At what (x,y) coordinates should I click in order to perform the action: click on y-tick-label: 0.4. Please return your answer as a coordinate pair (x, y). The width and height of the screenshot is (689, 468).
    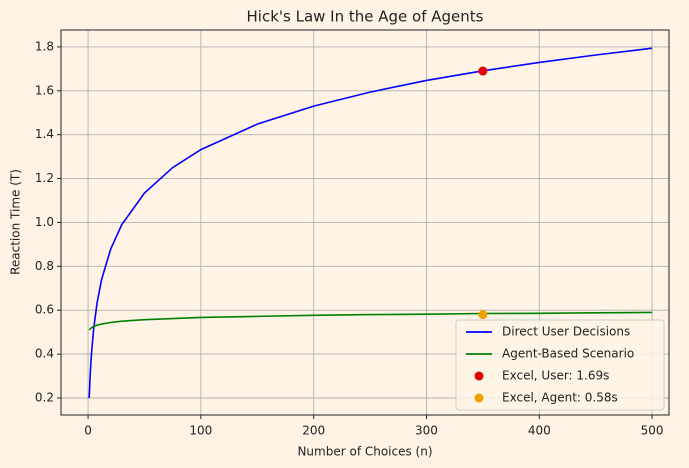
    Looking at the image, I should click on (44, 354).